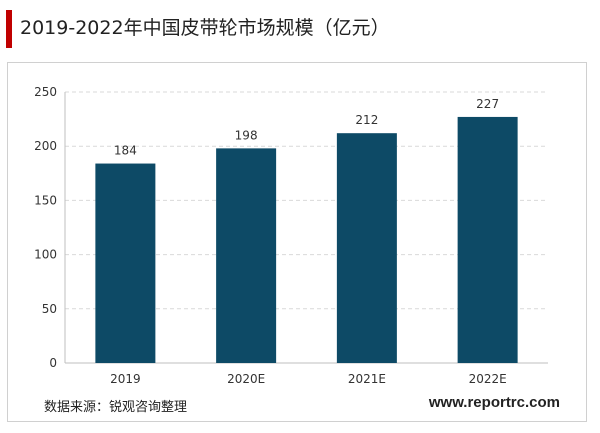 This screenshot has height=433, width=600. What do you see at coordinates (246, 135) in the screenshot?
I see `bar-value-label: 198` at bounding box center [246, 135].